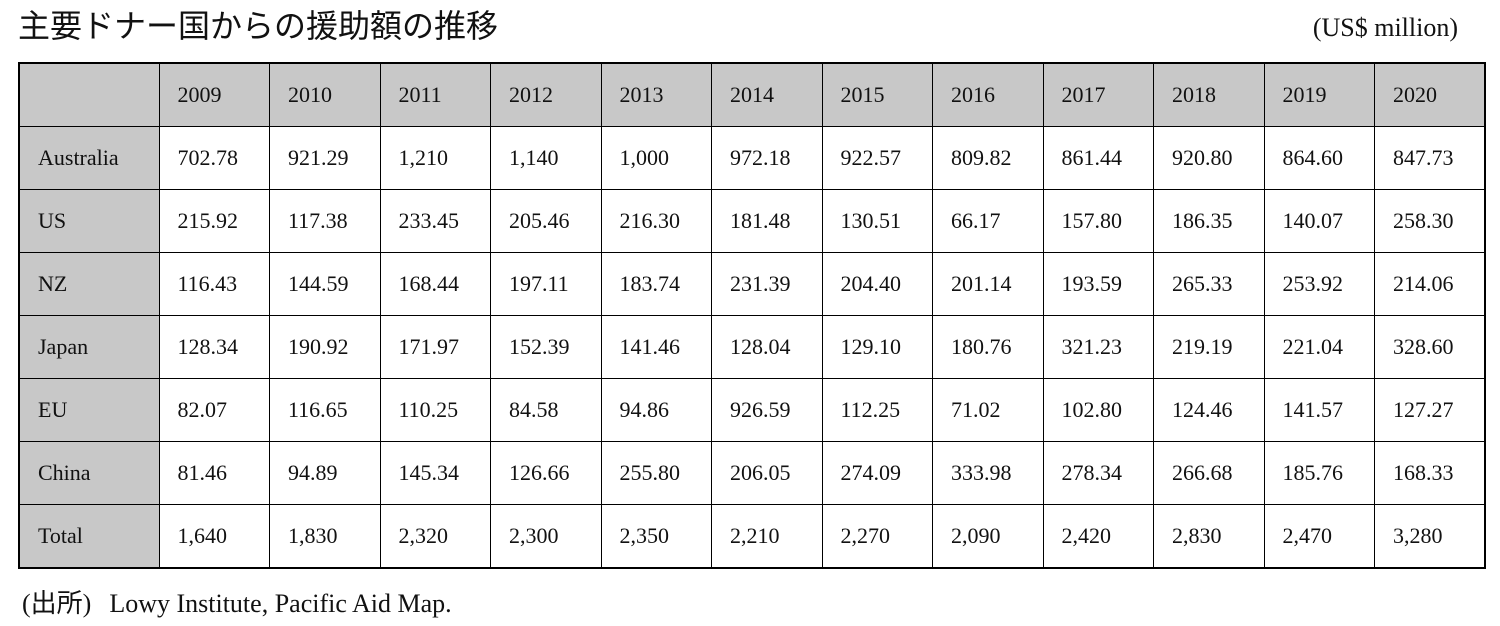  Describe the element at coordinates (1430, 410) in the screenshot. I see `value-cell: 127.27` at that location.